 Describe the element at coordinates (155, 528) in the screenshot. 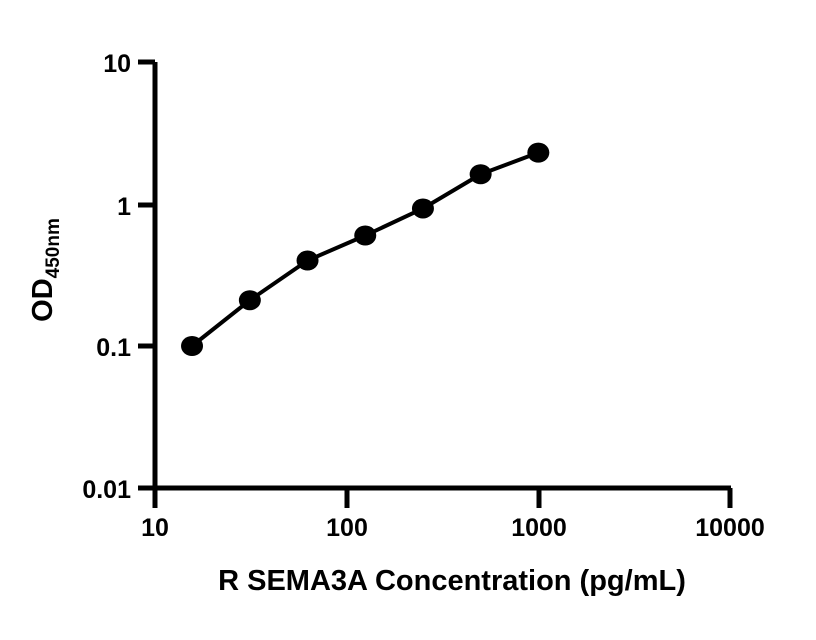

I see `x-tick-label-10: 10` at that location.